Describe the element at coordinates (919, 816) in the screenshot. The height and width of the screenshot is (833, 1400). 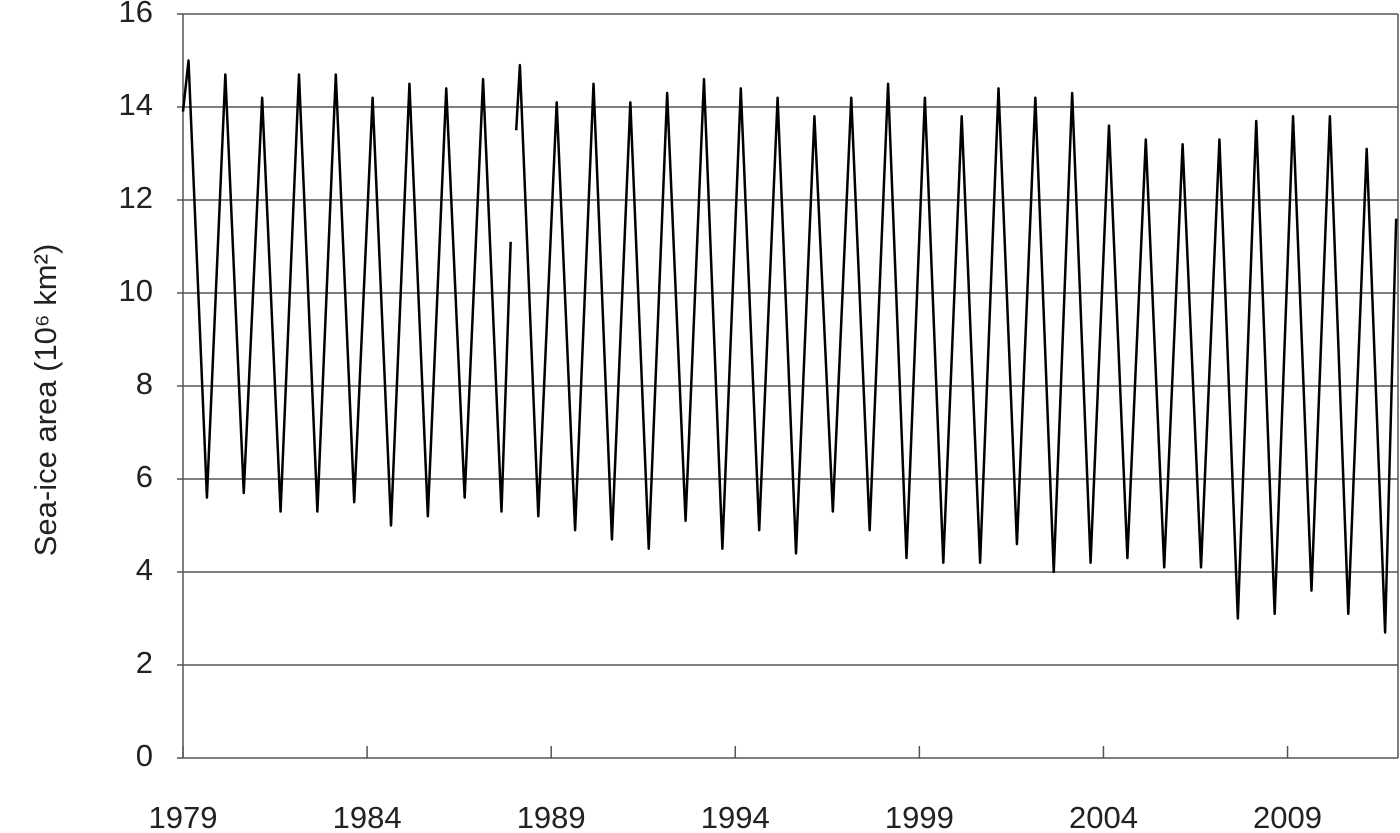
I see `x-tick-label: 1999` at that location.